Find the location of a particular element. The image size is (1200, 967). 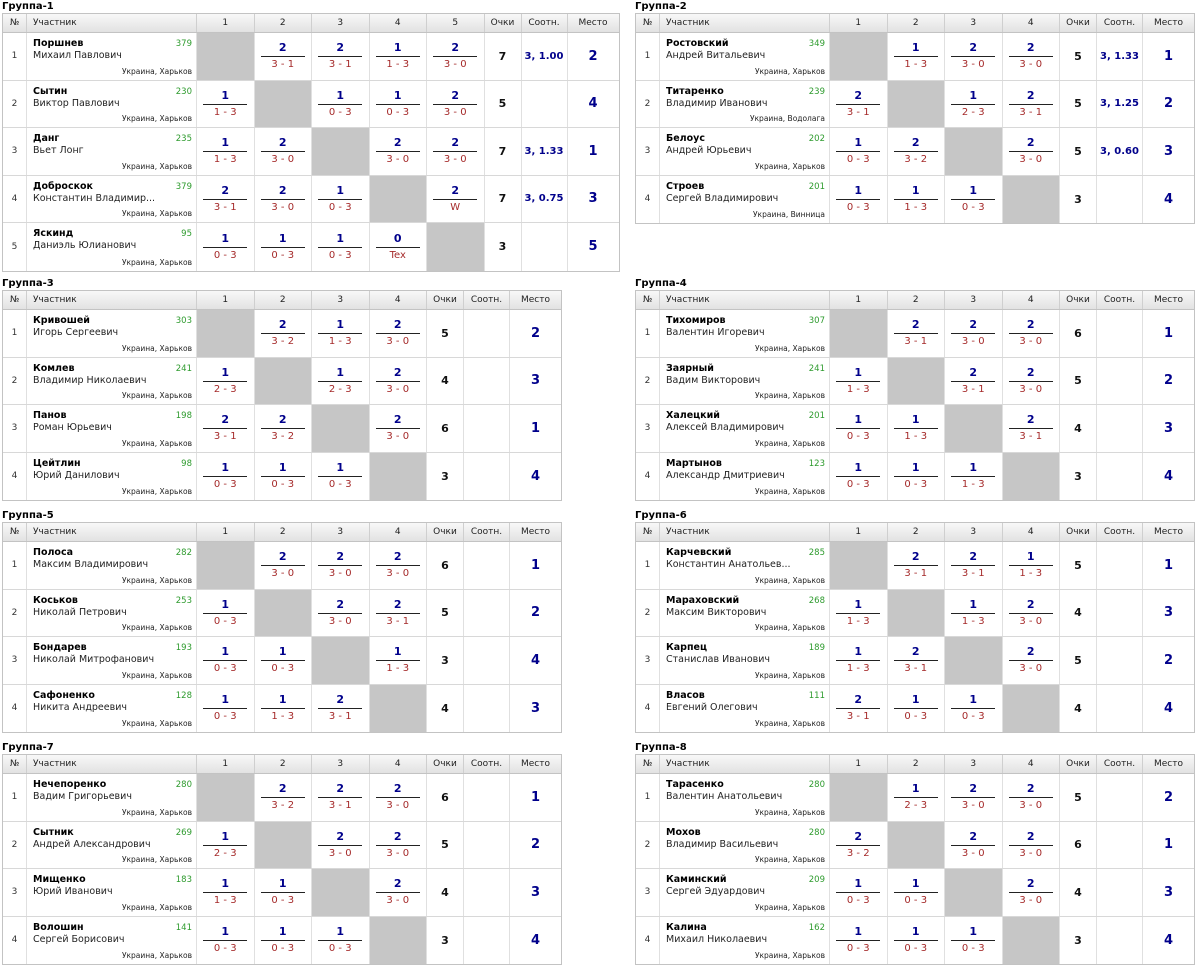

game-result: 0 Tex is located at coordinates (398, 247).